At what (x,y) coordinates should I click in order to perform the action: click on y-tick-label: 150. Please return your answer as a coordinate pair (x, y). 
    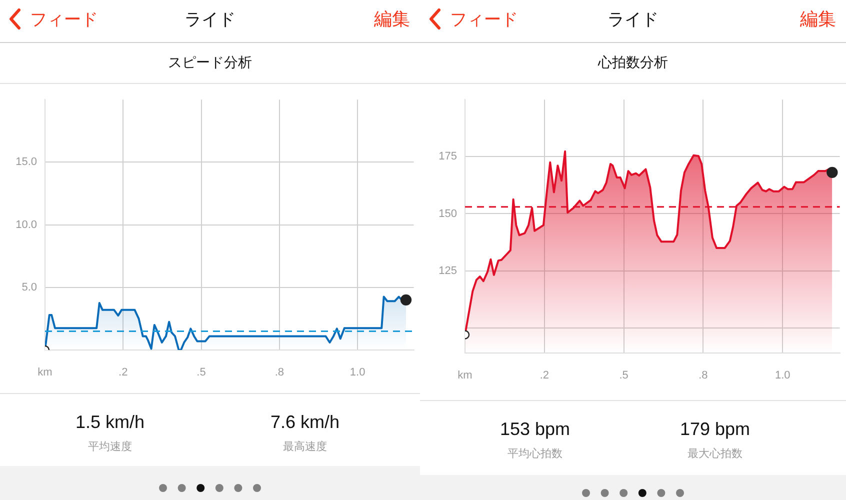
    Looking at the image, I should click on (447, 214).